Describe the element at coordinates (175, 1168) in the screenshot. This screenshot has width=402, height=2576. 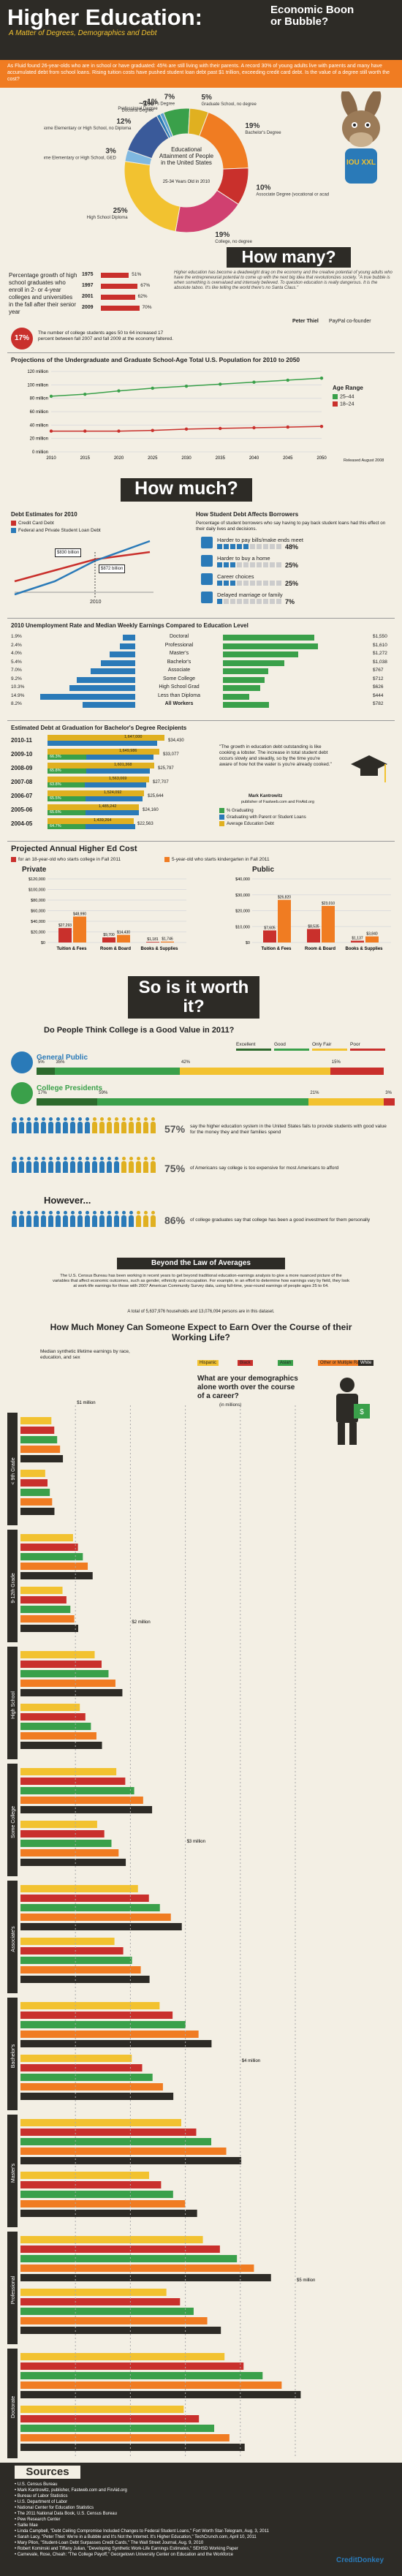
I see `stat-75-pct: 75%` at that location.